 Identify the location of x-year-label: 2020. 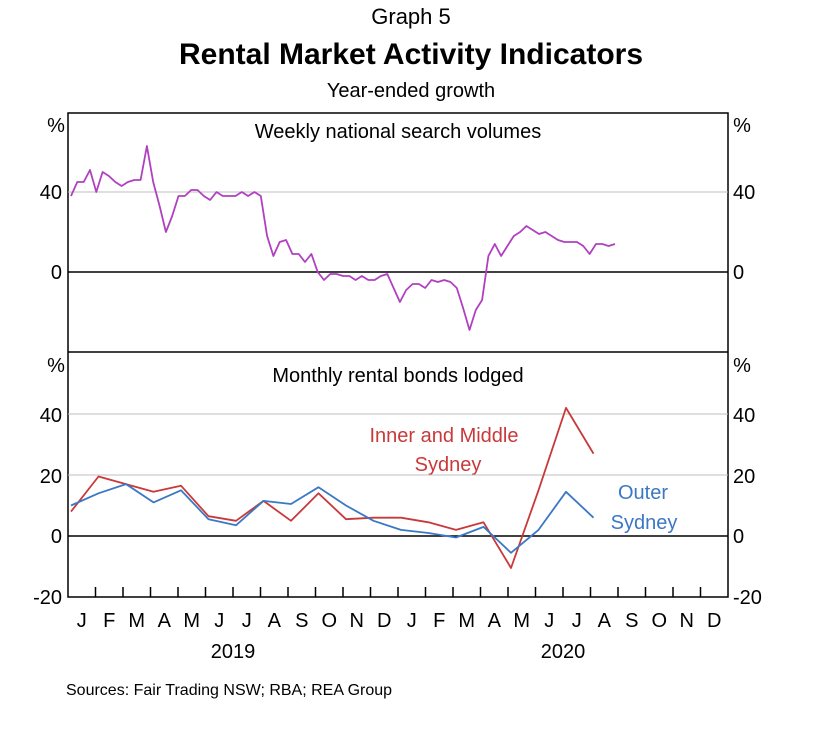
(563, 652).